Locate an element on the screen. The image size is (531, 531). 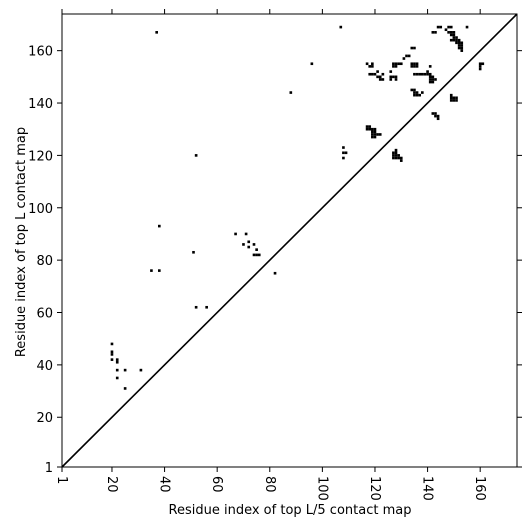
x-tick-label: 100 is located at coordinates (321, 488).